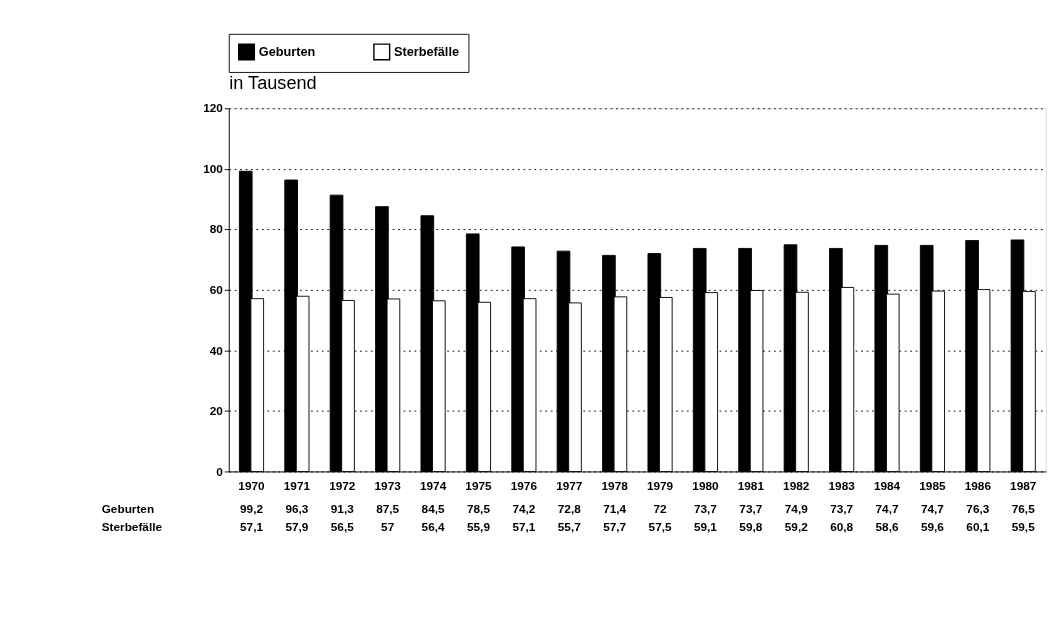 The image size is (1055, 624). Describe the element at coordinates (213, 168) in the screenshot. I see `y-tick-label: 100` at that location.